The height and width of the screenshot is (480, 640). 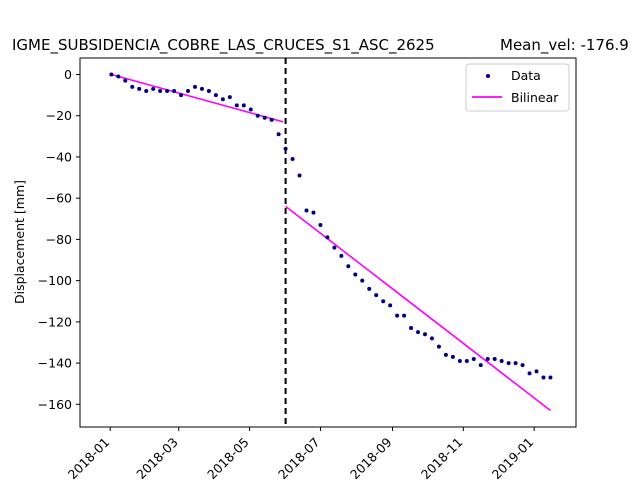 What do you see at coordinates (535, 97) in the screenshot?
I see `legend-bilinear-label: Bilinear` at bounding box center [535, 97].